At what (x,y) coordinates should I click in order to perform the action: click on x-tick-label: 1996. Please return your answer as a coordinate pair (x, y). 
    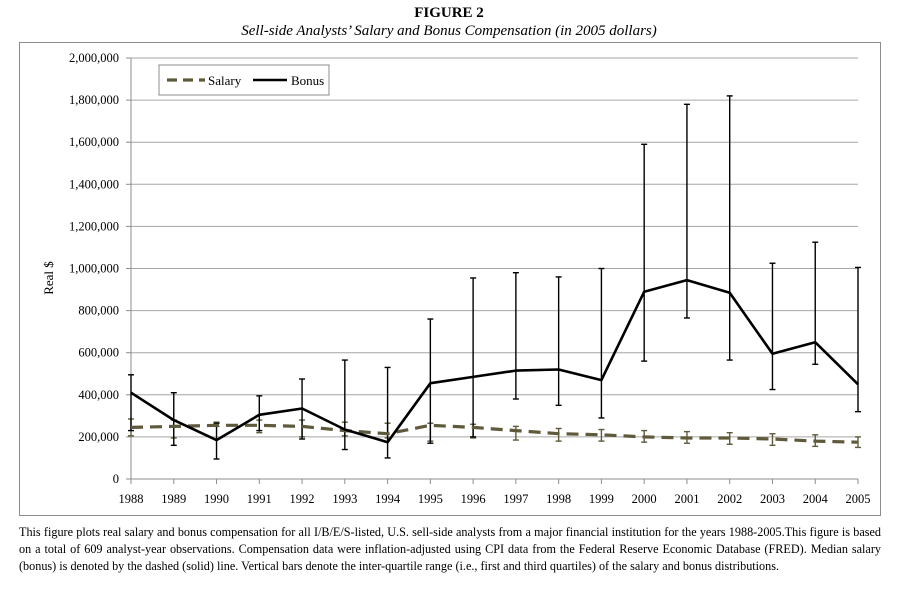
    Looking at the image, I should click on (473, 499).